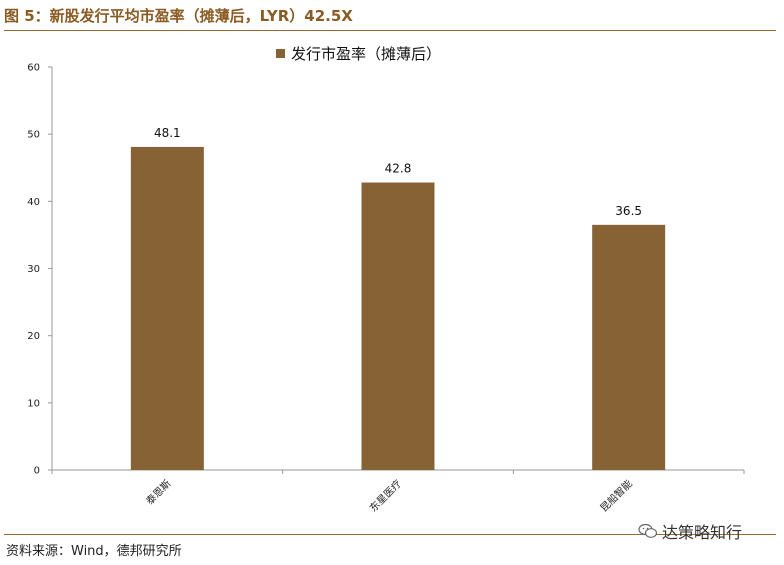 The width and height of the screenshot is (784, 565). I want to click on y-tick-label: 0, so click(37, 471).